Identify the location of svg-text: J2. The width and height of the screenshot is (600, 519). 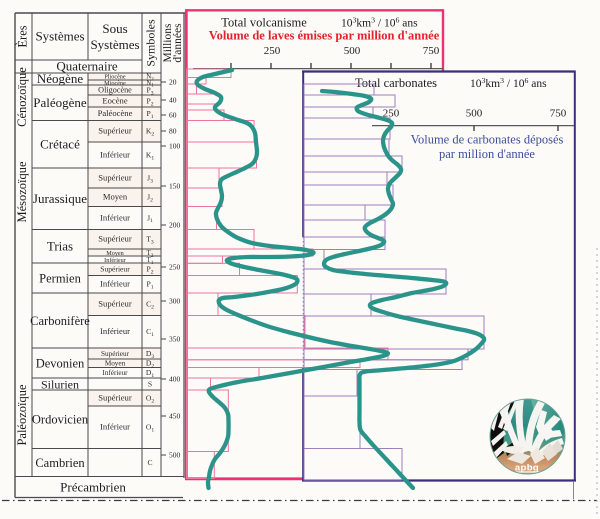
(150, 198).